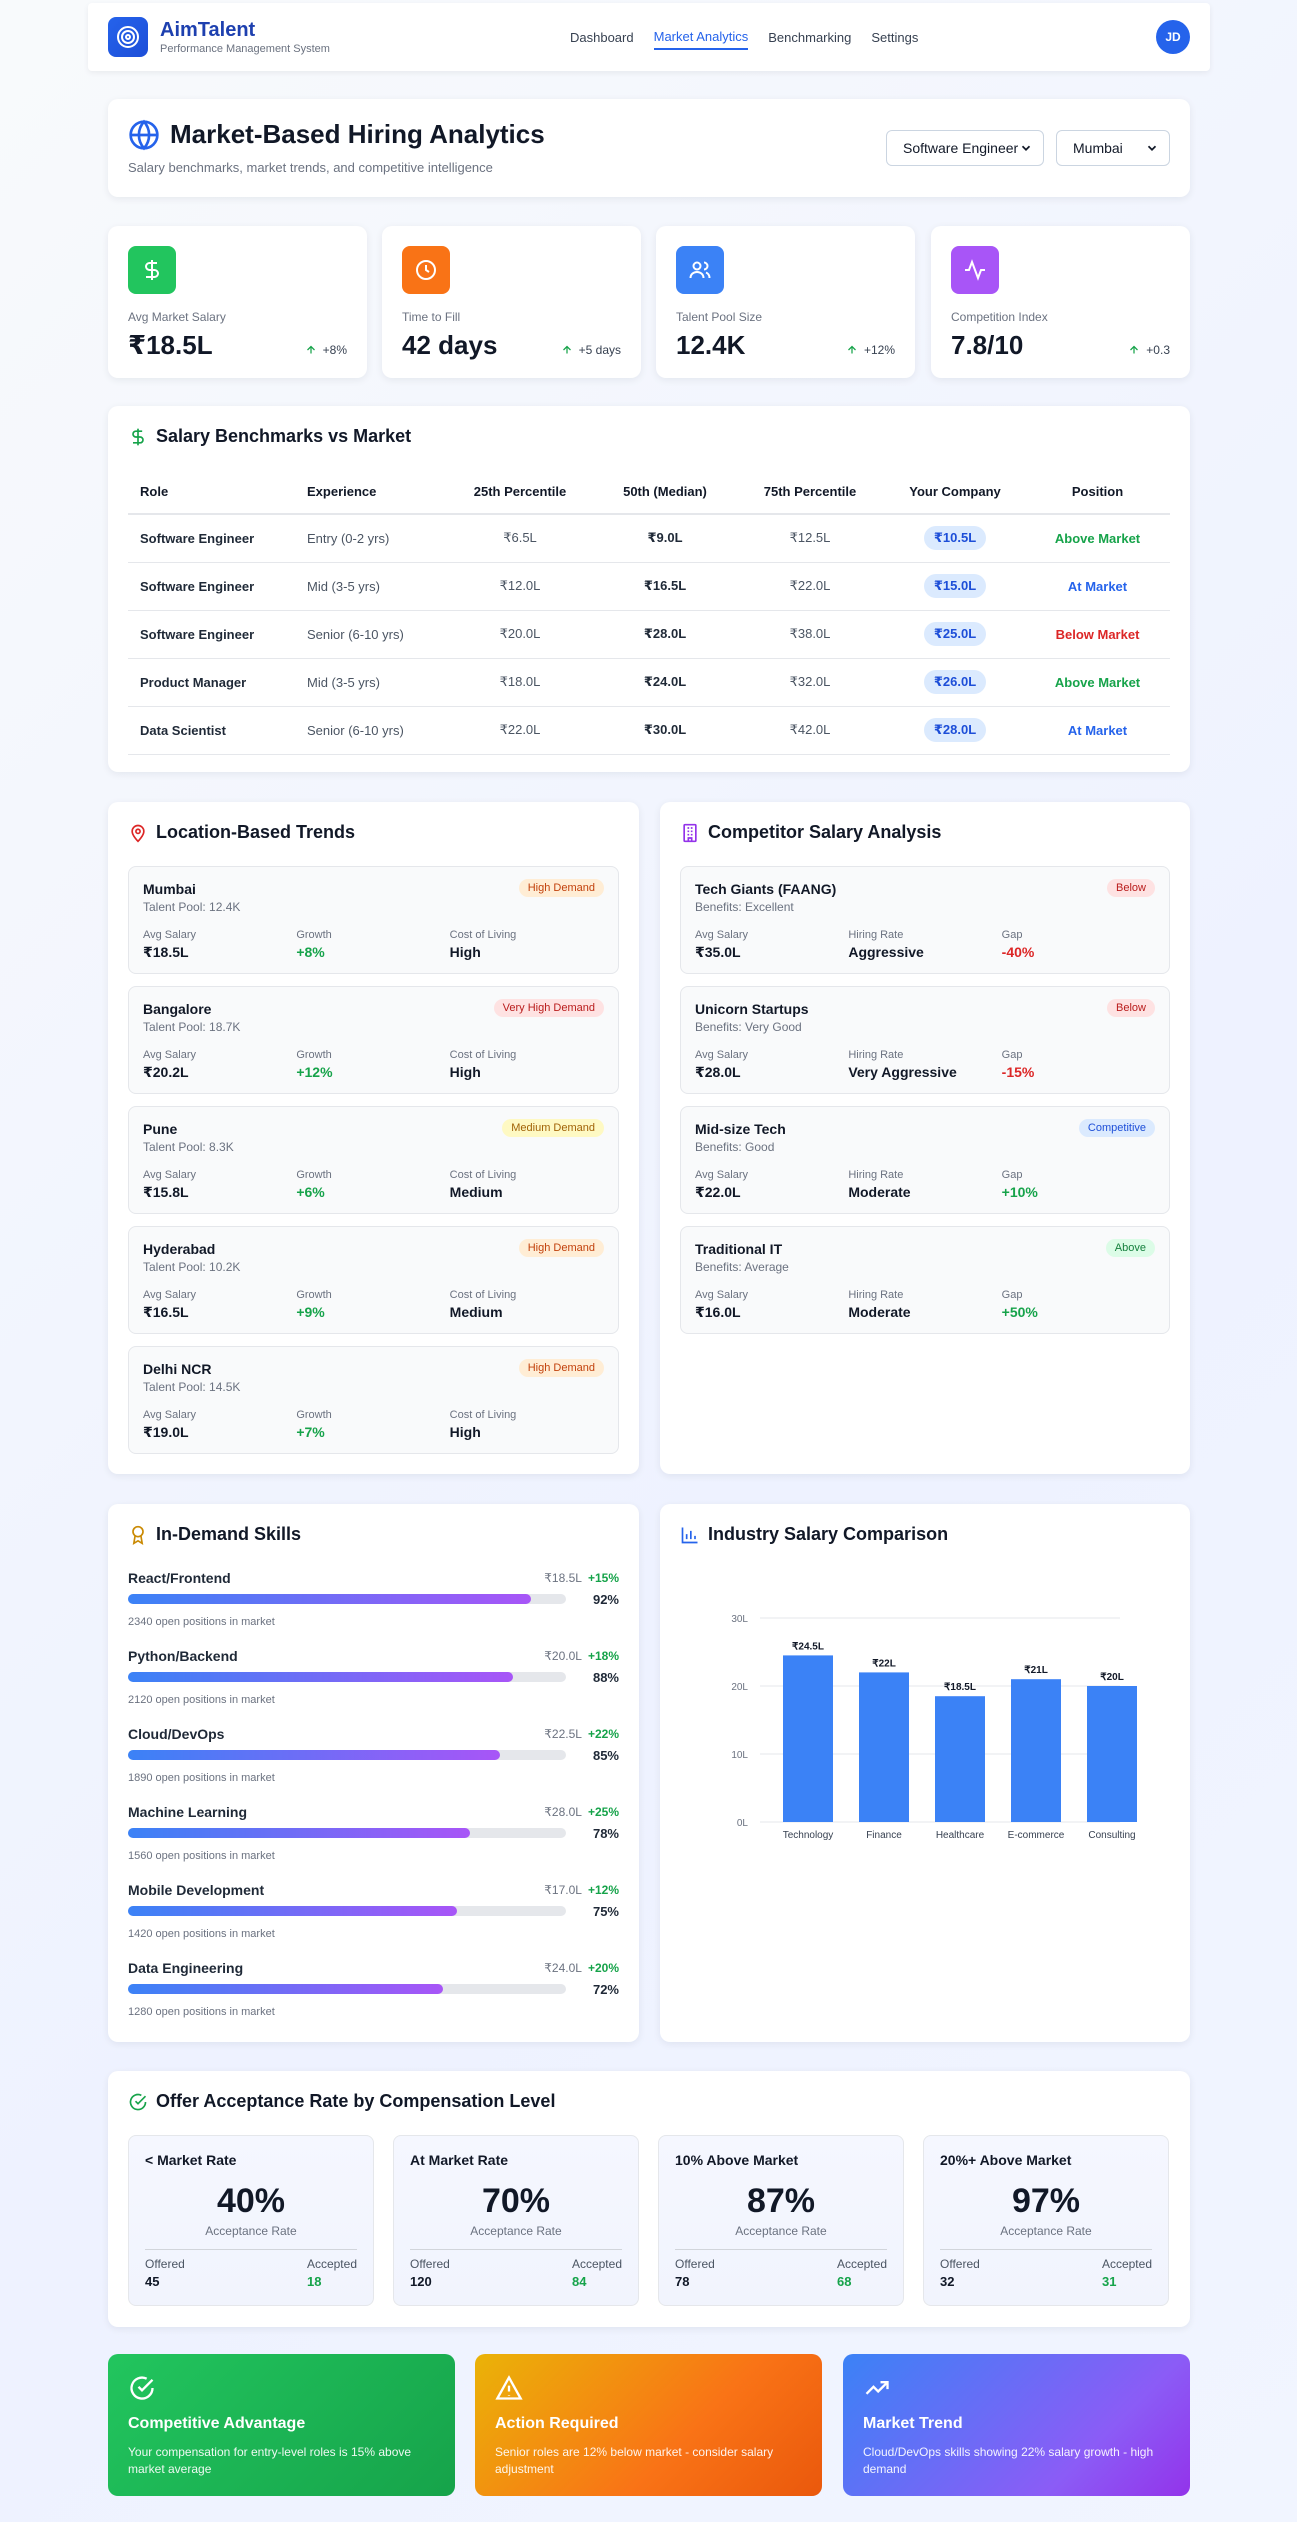 Image resolution: width=1297 pixels, height=2522 pixels. What do you see at coordinates (771, 1065) in the screenshot?
I see `stat-column: Avg Salary ₹28.0L` at bounding box center [771, 1065].